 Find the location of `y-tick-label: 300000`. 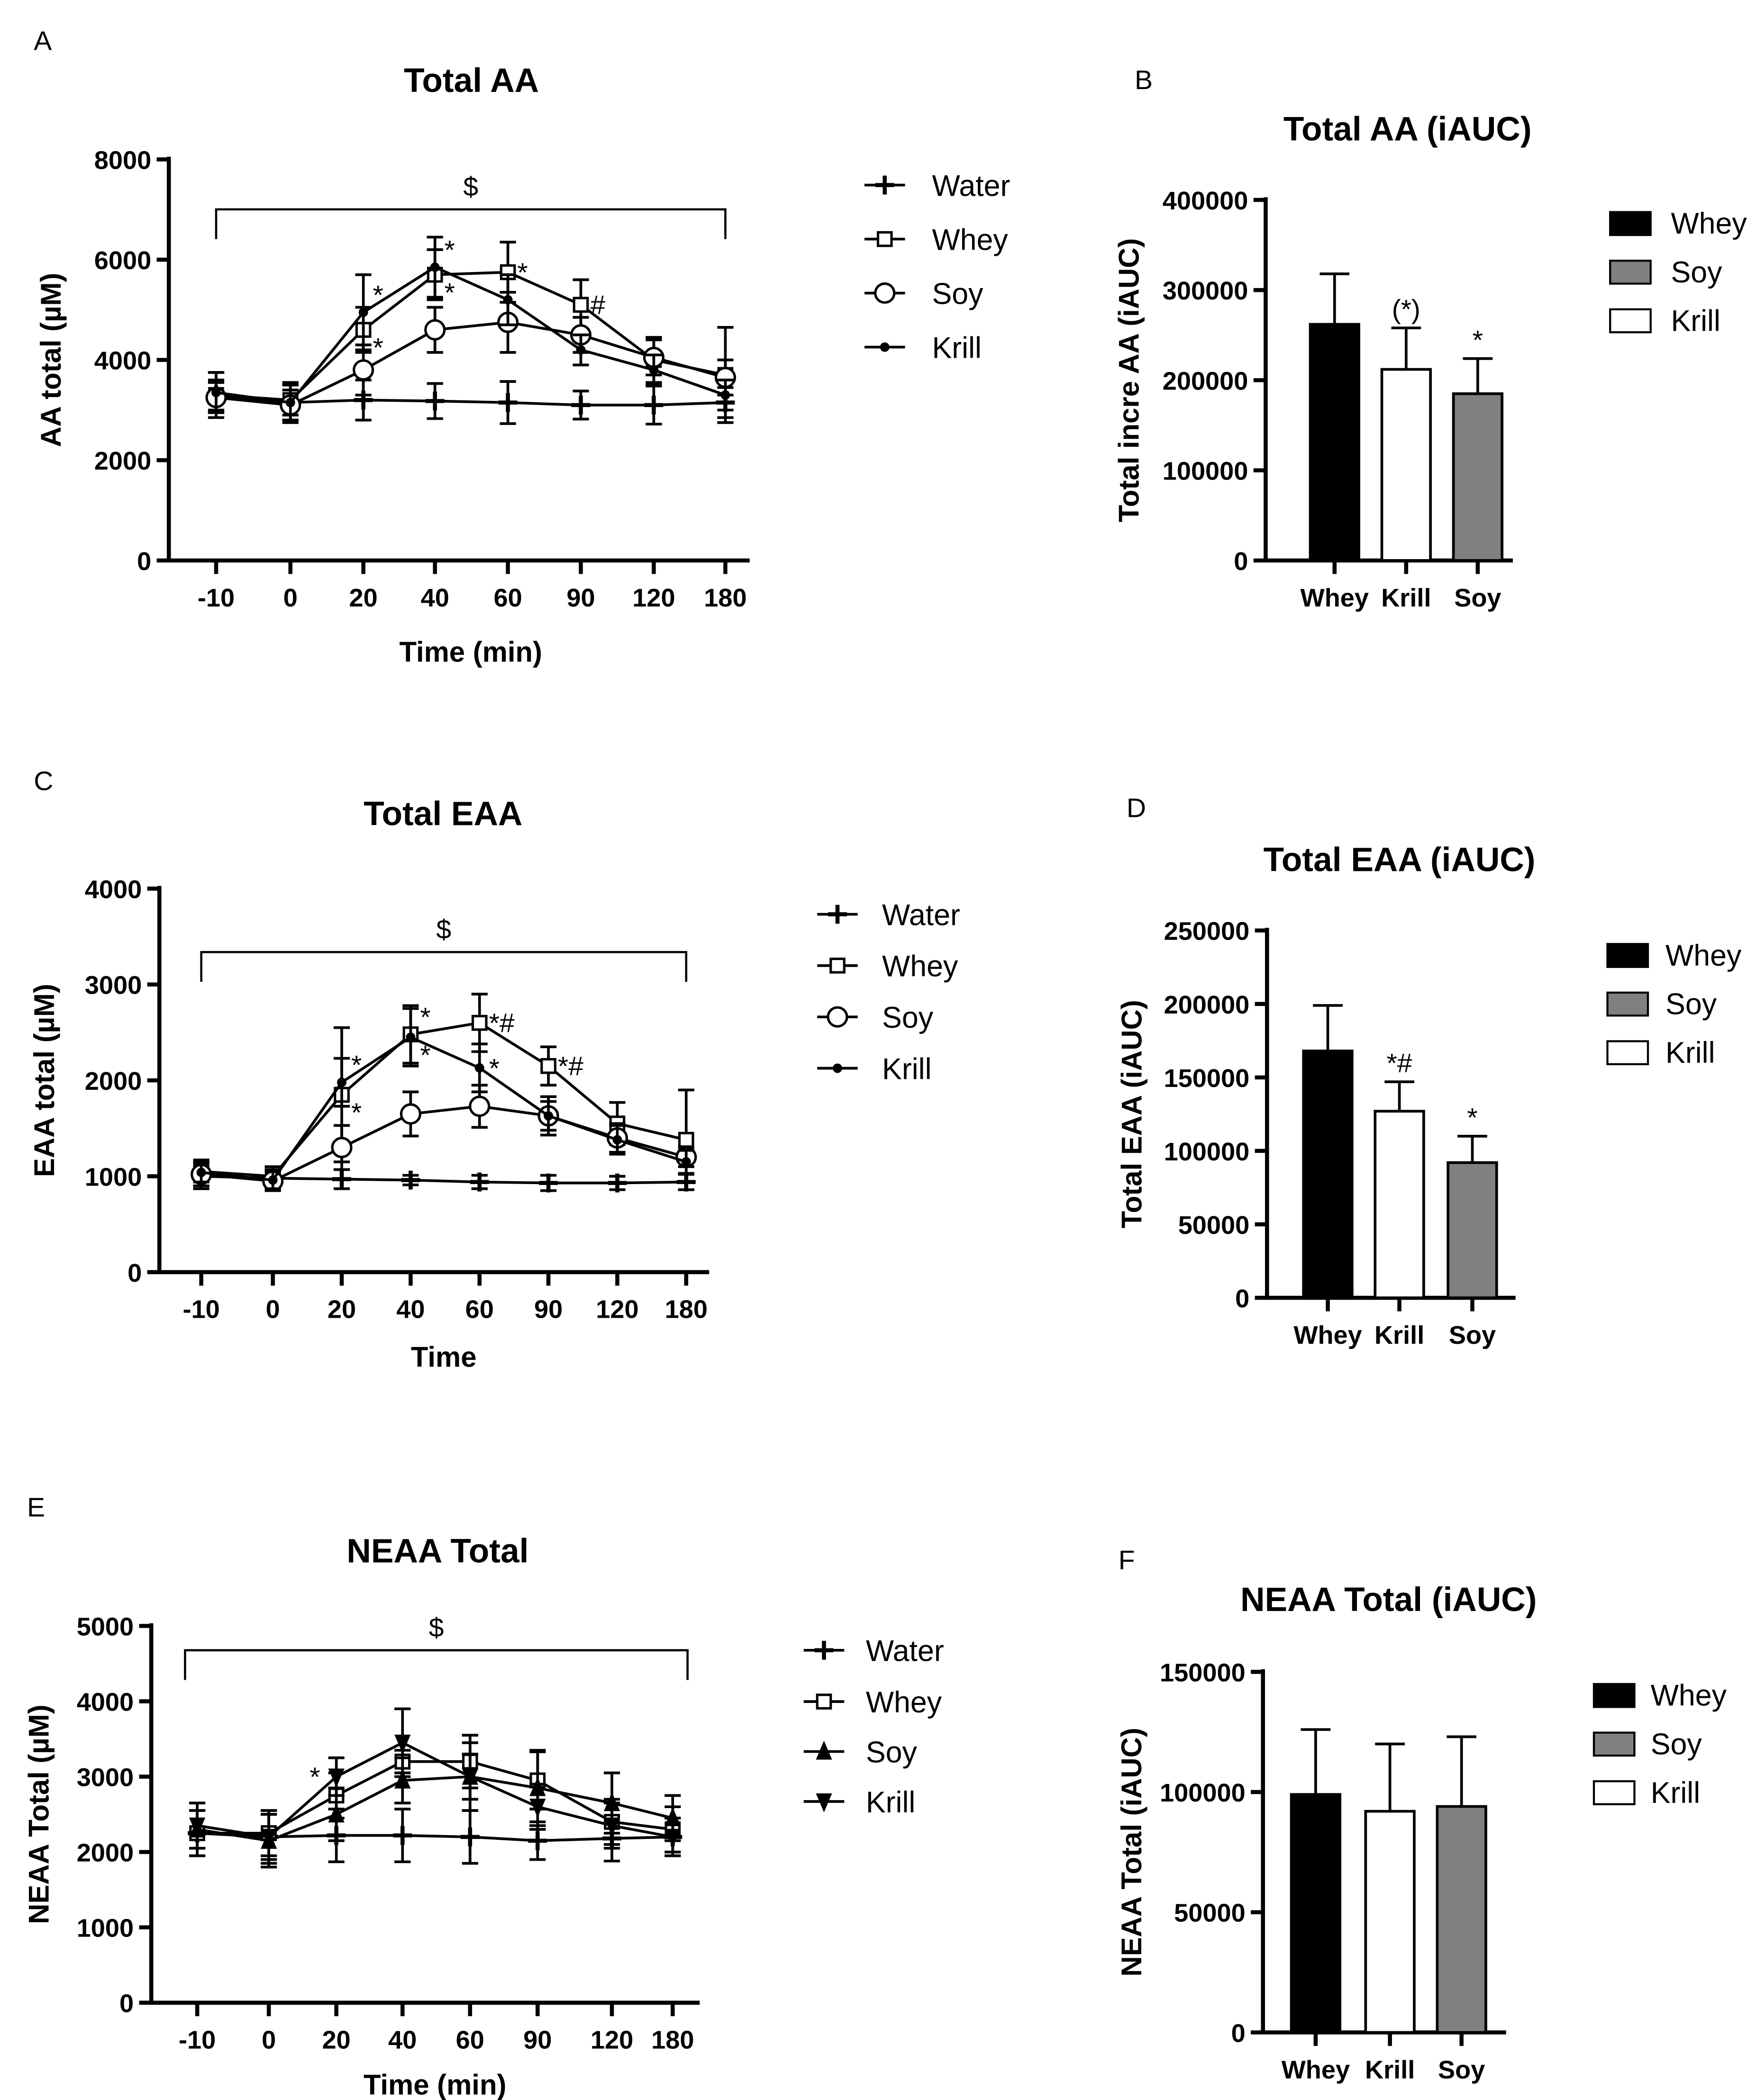

y-tick-label: 300000 is located at coordinates (1205, 291).